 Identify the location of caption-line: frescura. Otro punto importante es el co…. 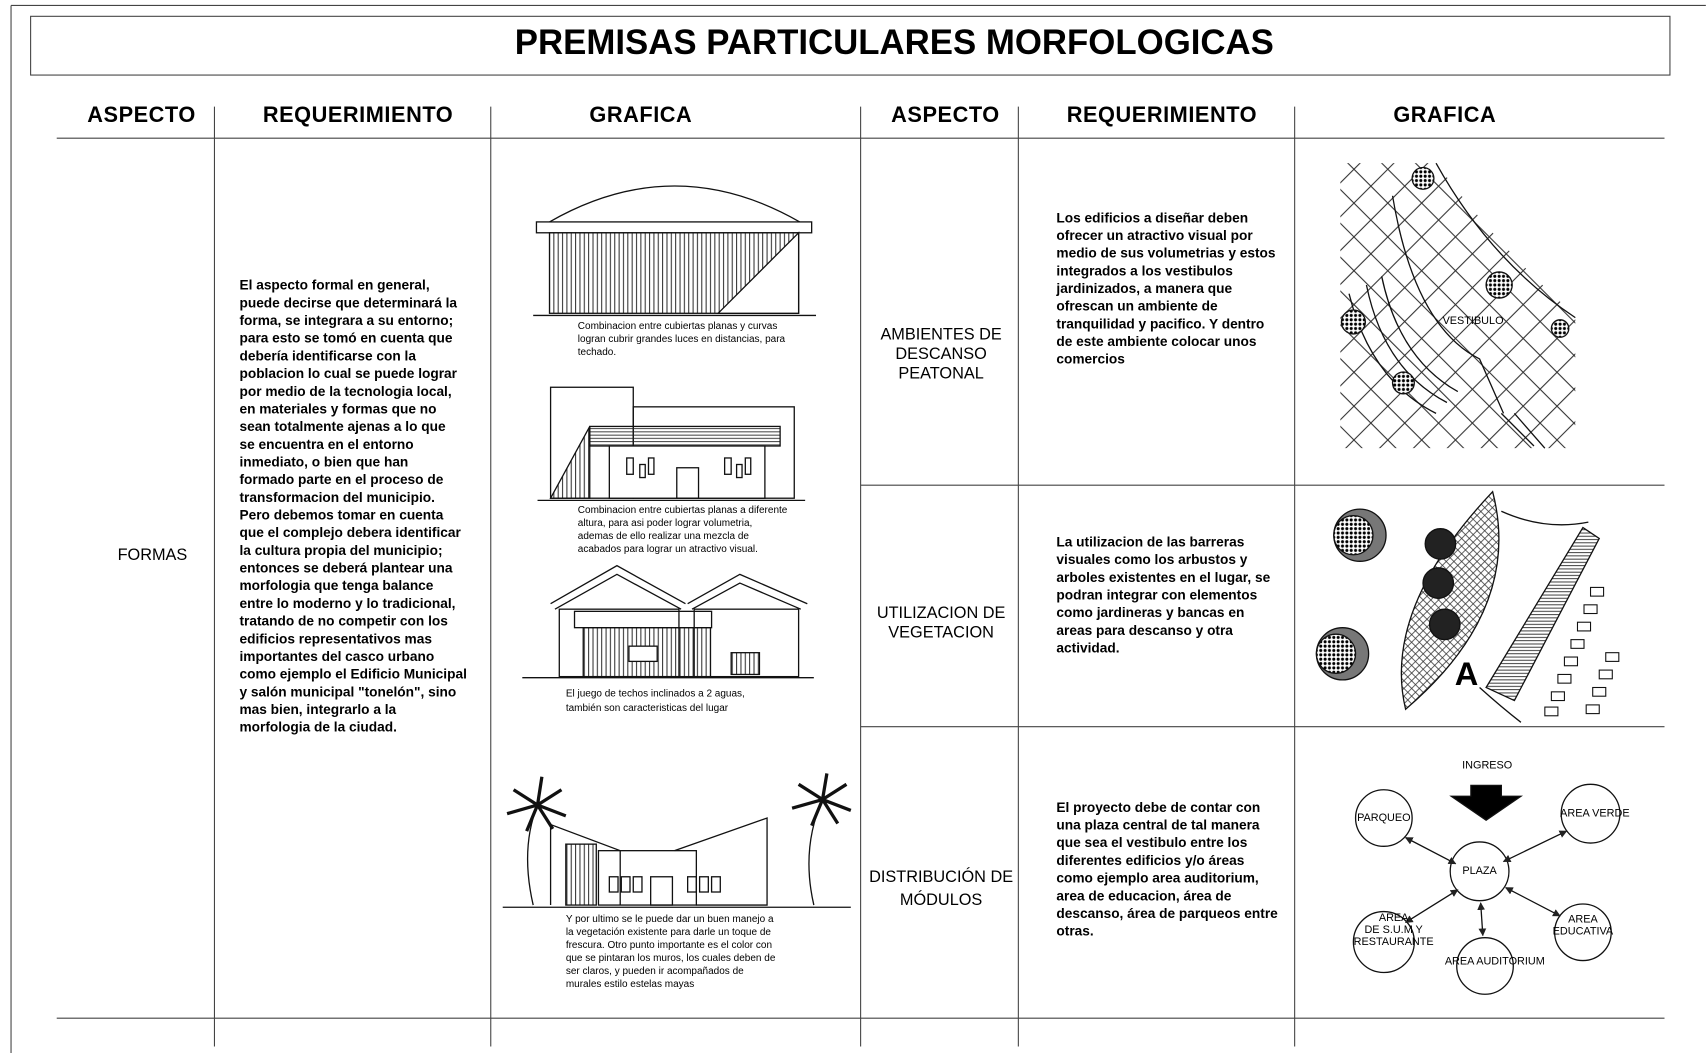
(669, 945).